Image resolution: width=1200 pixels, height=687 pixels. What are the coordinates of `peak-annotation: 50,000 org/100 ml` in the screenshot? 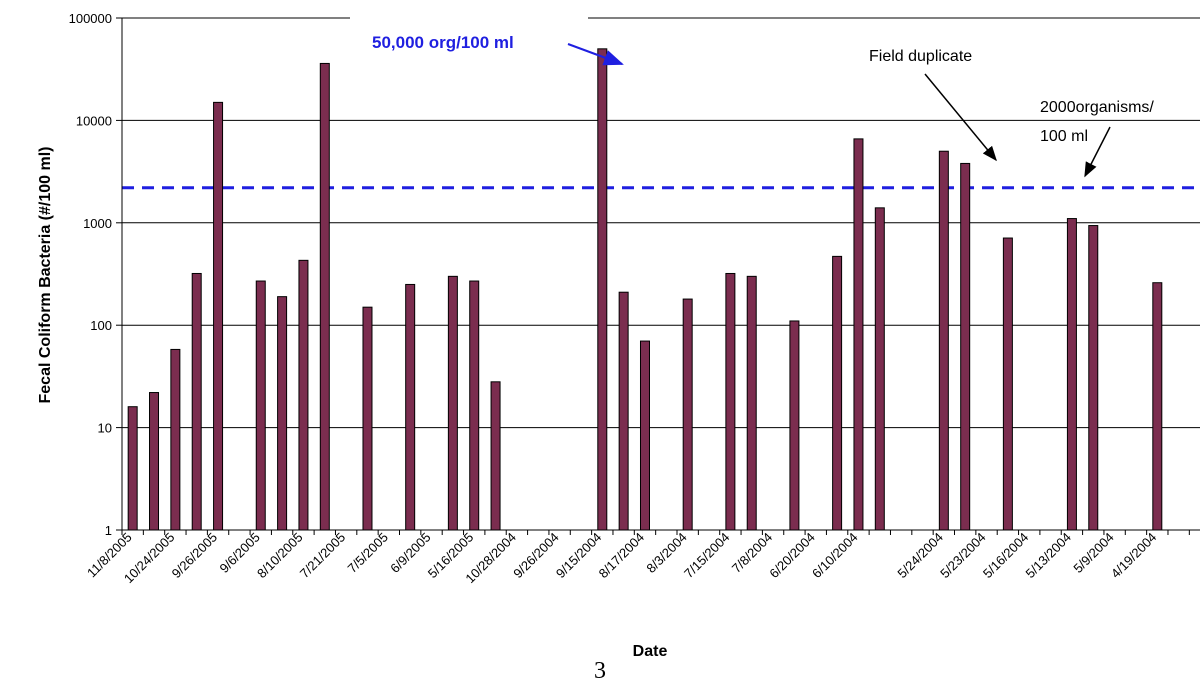 It's located at (443, 42).